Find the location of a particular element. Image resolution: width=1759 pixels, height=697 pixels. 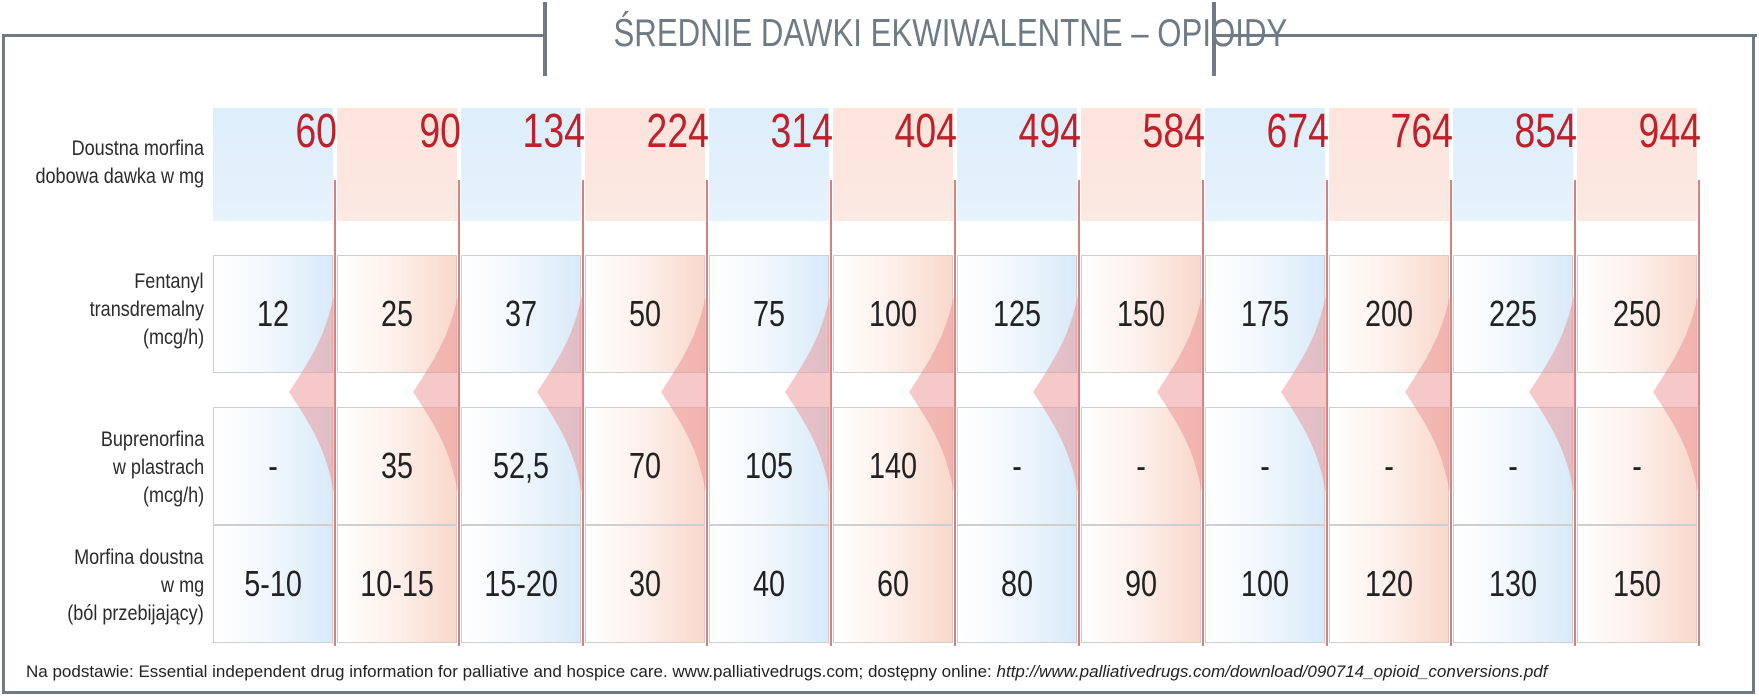

fentanyl-cell: 200 is located at coordinates (1389, 314).